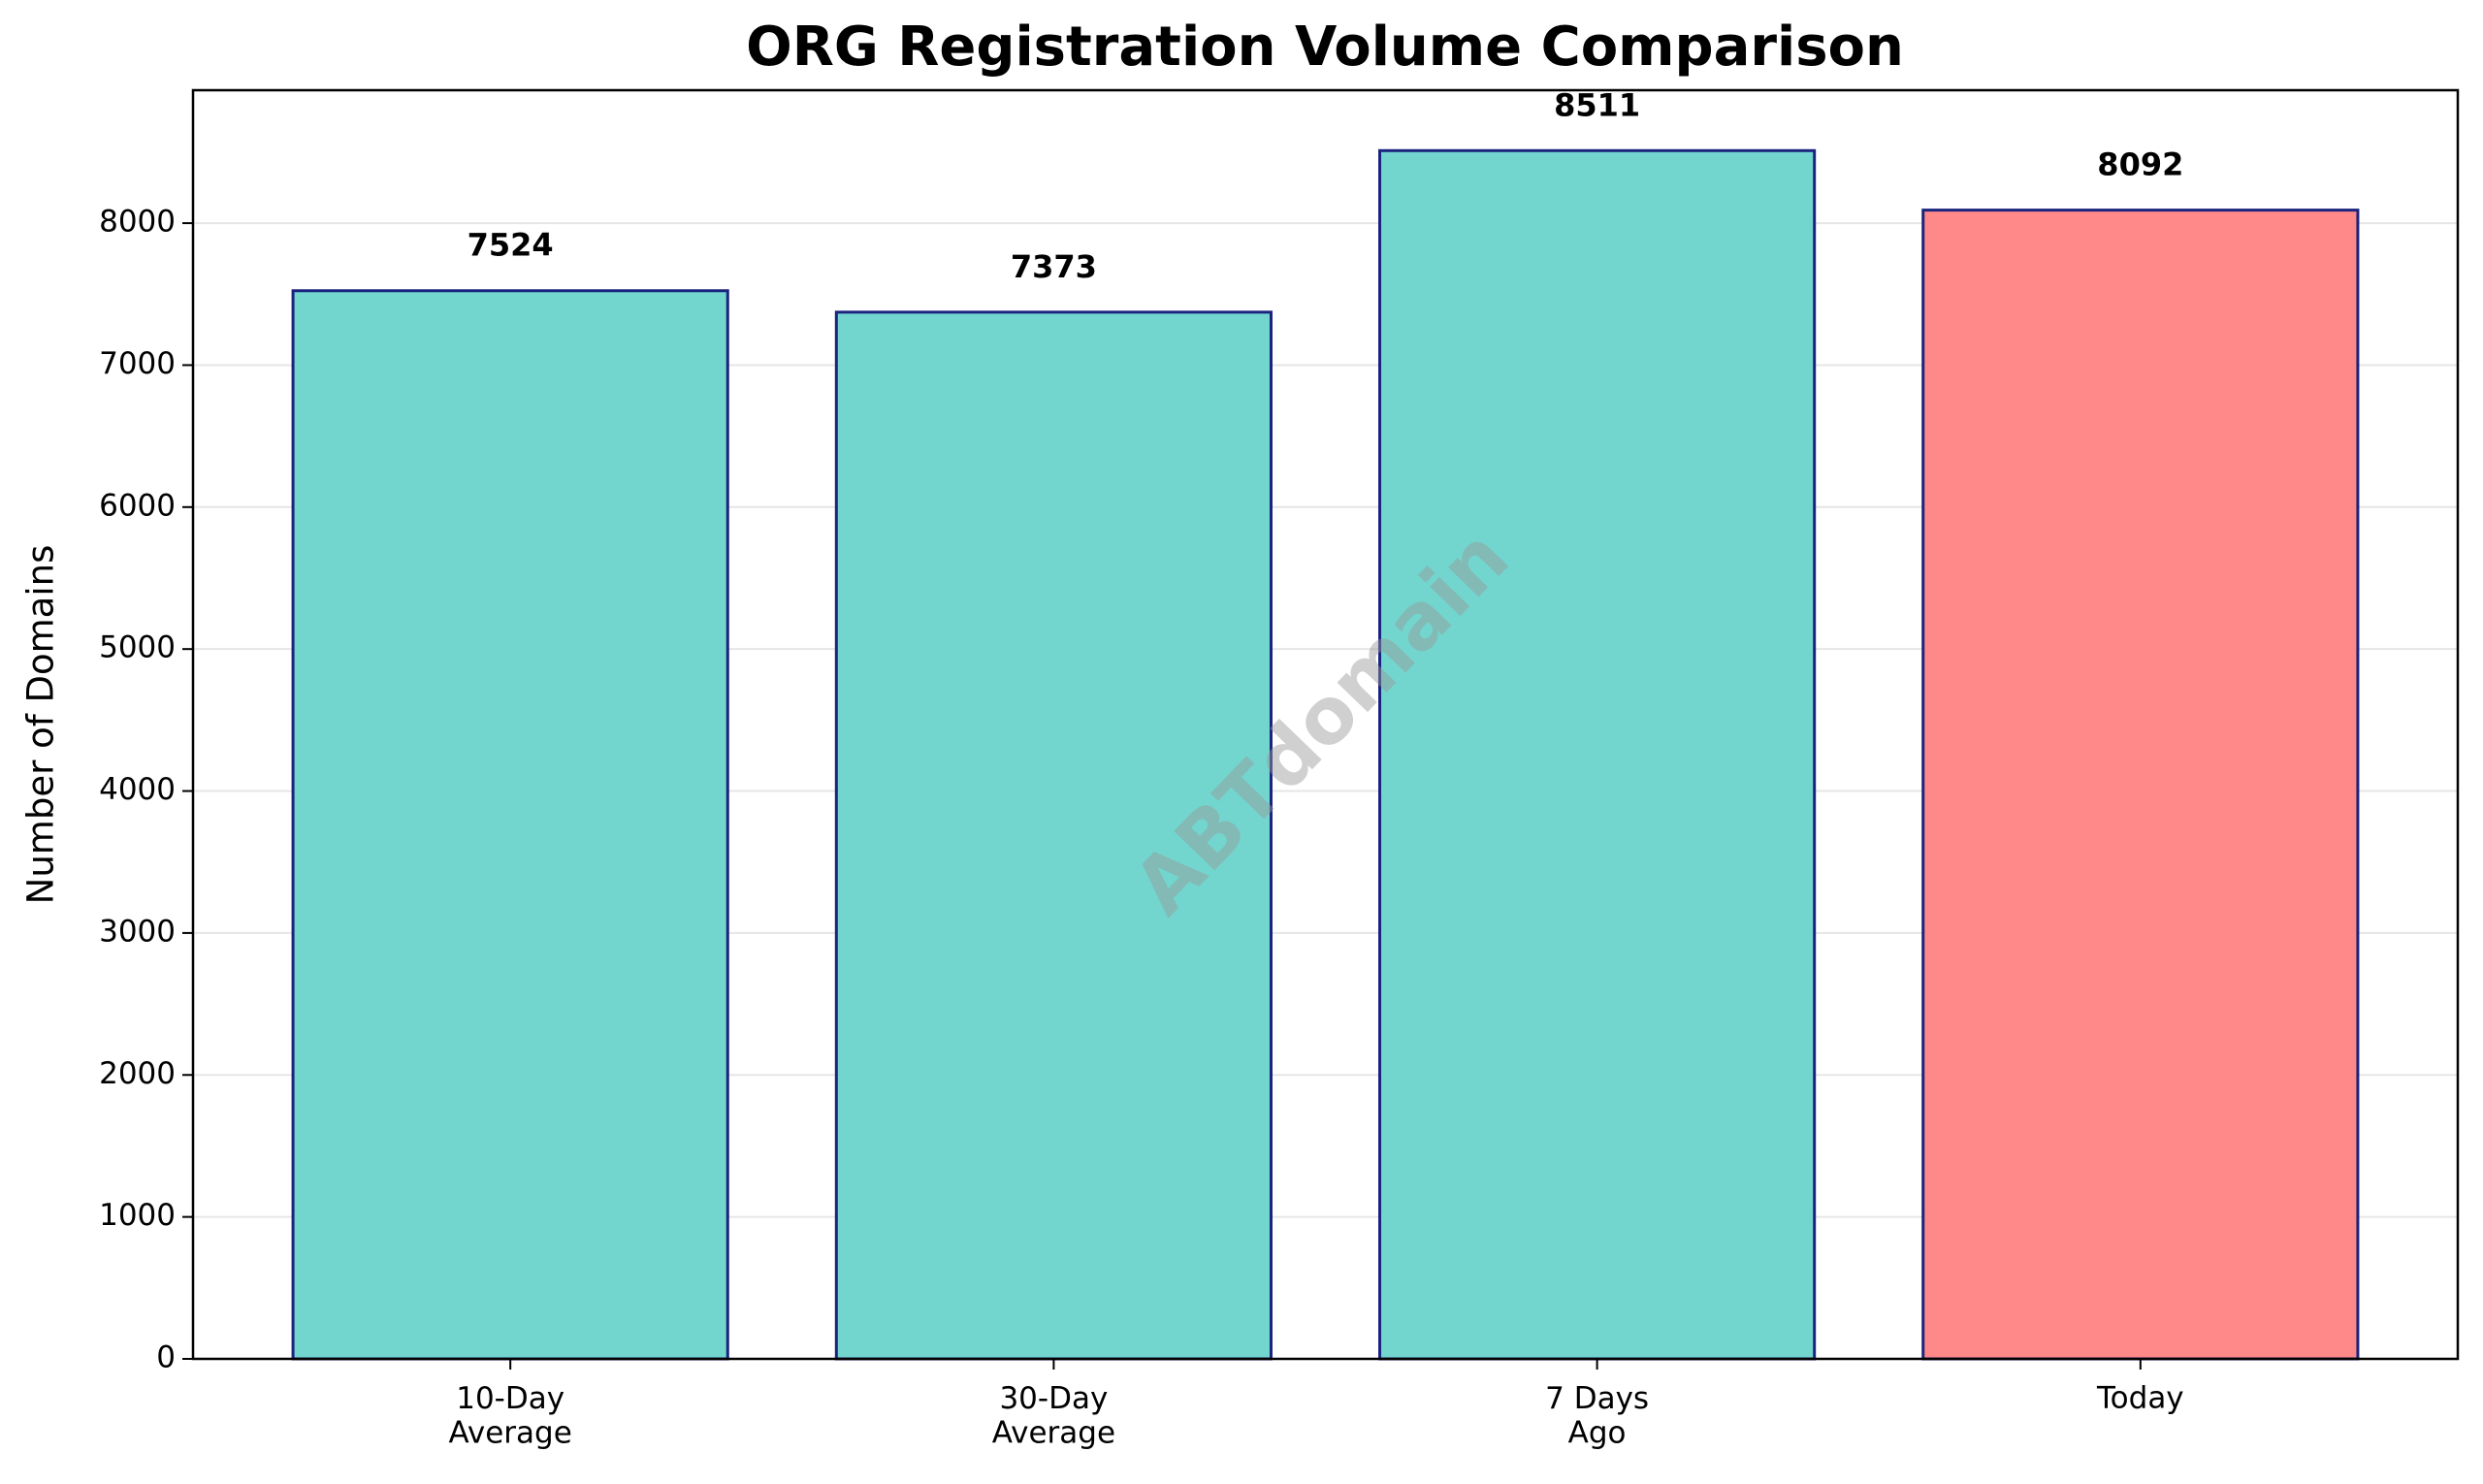  I want to click on y-tick-label: 7000, so click(137, 363).